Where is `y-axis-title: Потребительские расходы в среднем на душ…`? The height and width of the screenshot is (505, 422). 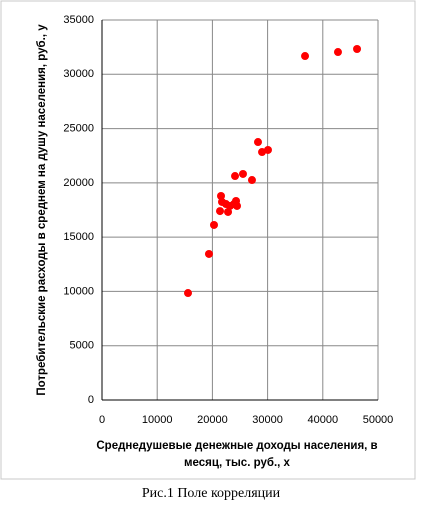
y-axis-title: Потребительские расходы в среднем на душ… is located at coordinates (42, 210).